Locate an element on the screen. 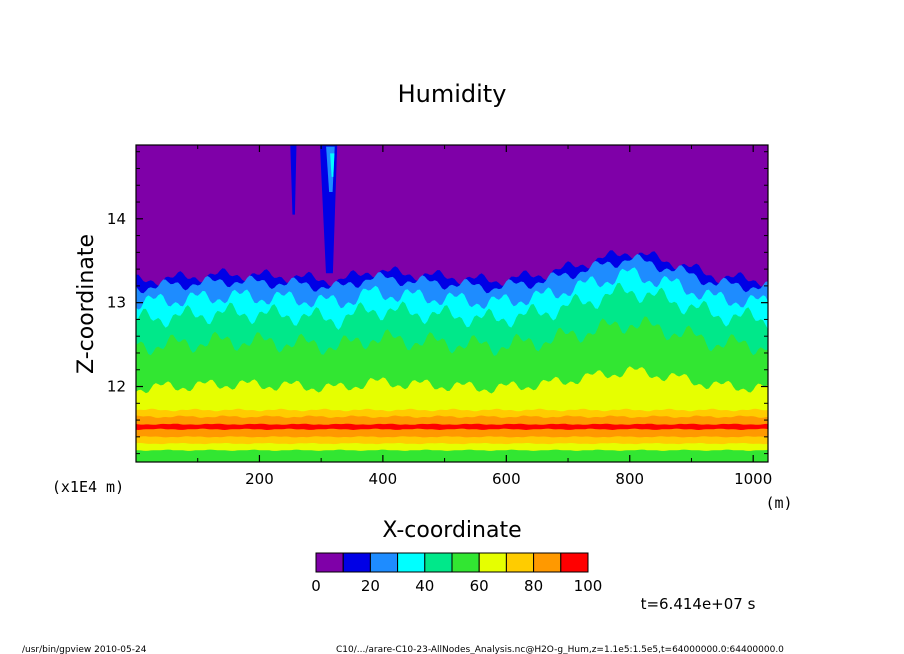 The image size is (904, 654). y-axis-label: Z-coordinate is located at coordinates (86, 304).